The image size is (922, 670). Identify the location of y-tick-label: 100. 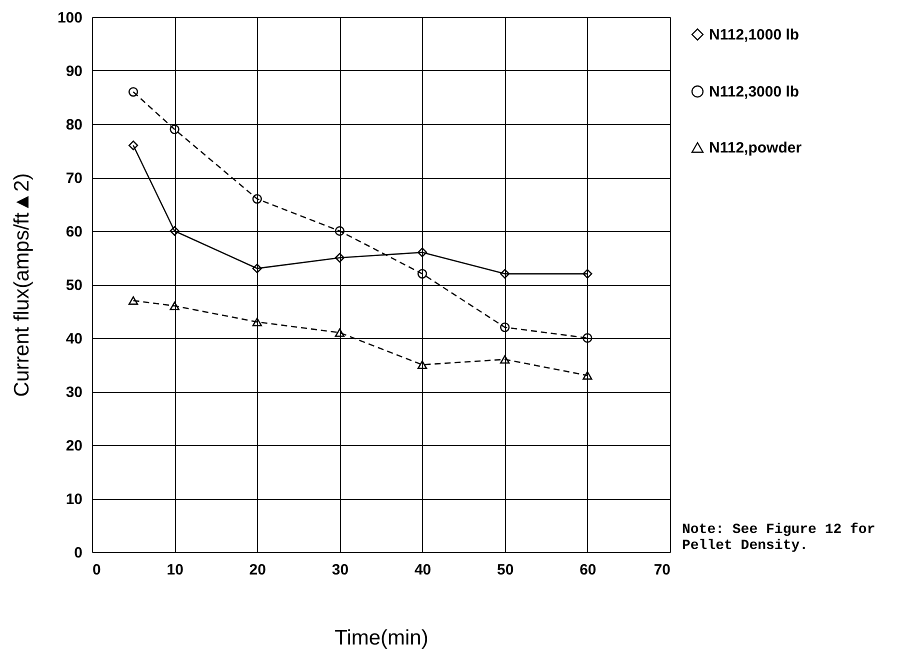
(69, 18).